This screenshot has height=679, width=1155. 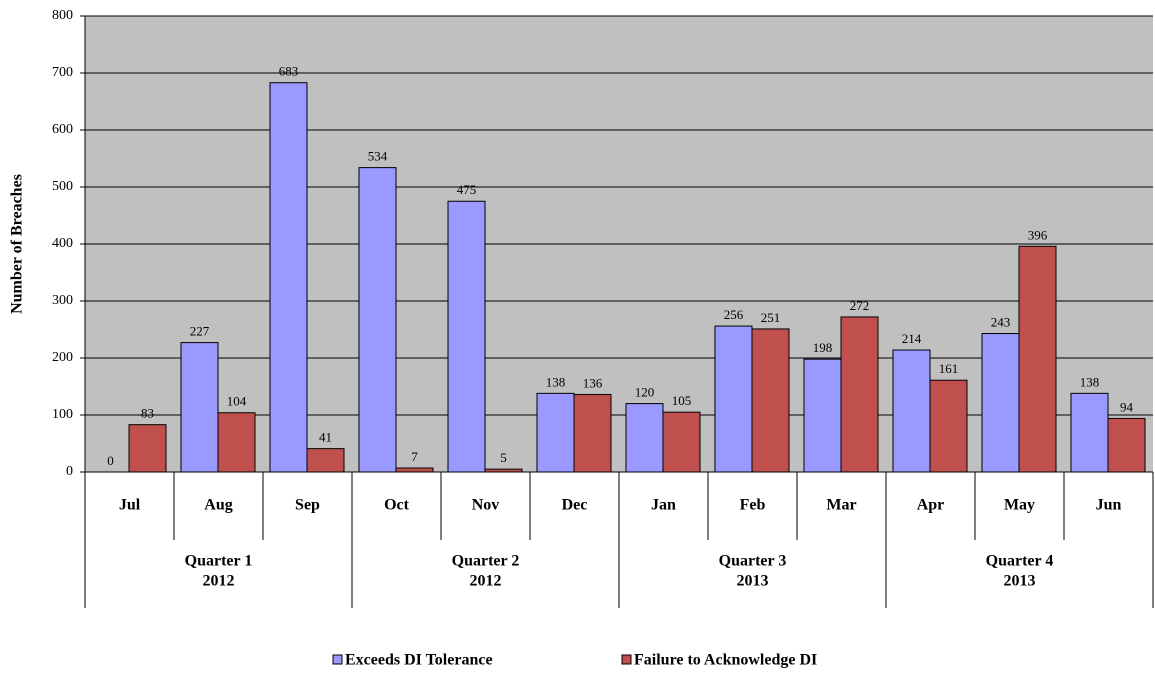 What do you see at coordinates (1038, 234) in the screenshot?
I see `data-label: 396` at bounding box center [1038, 234].